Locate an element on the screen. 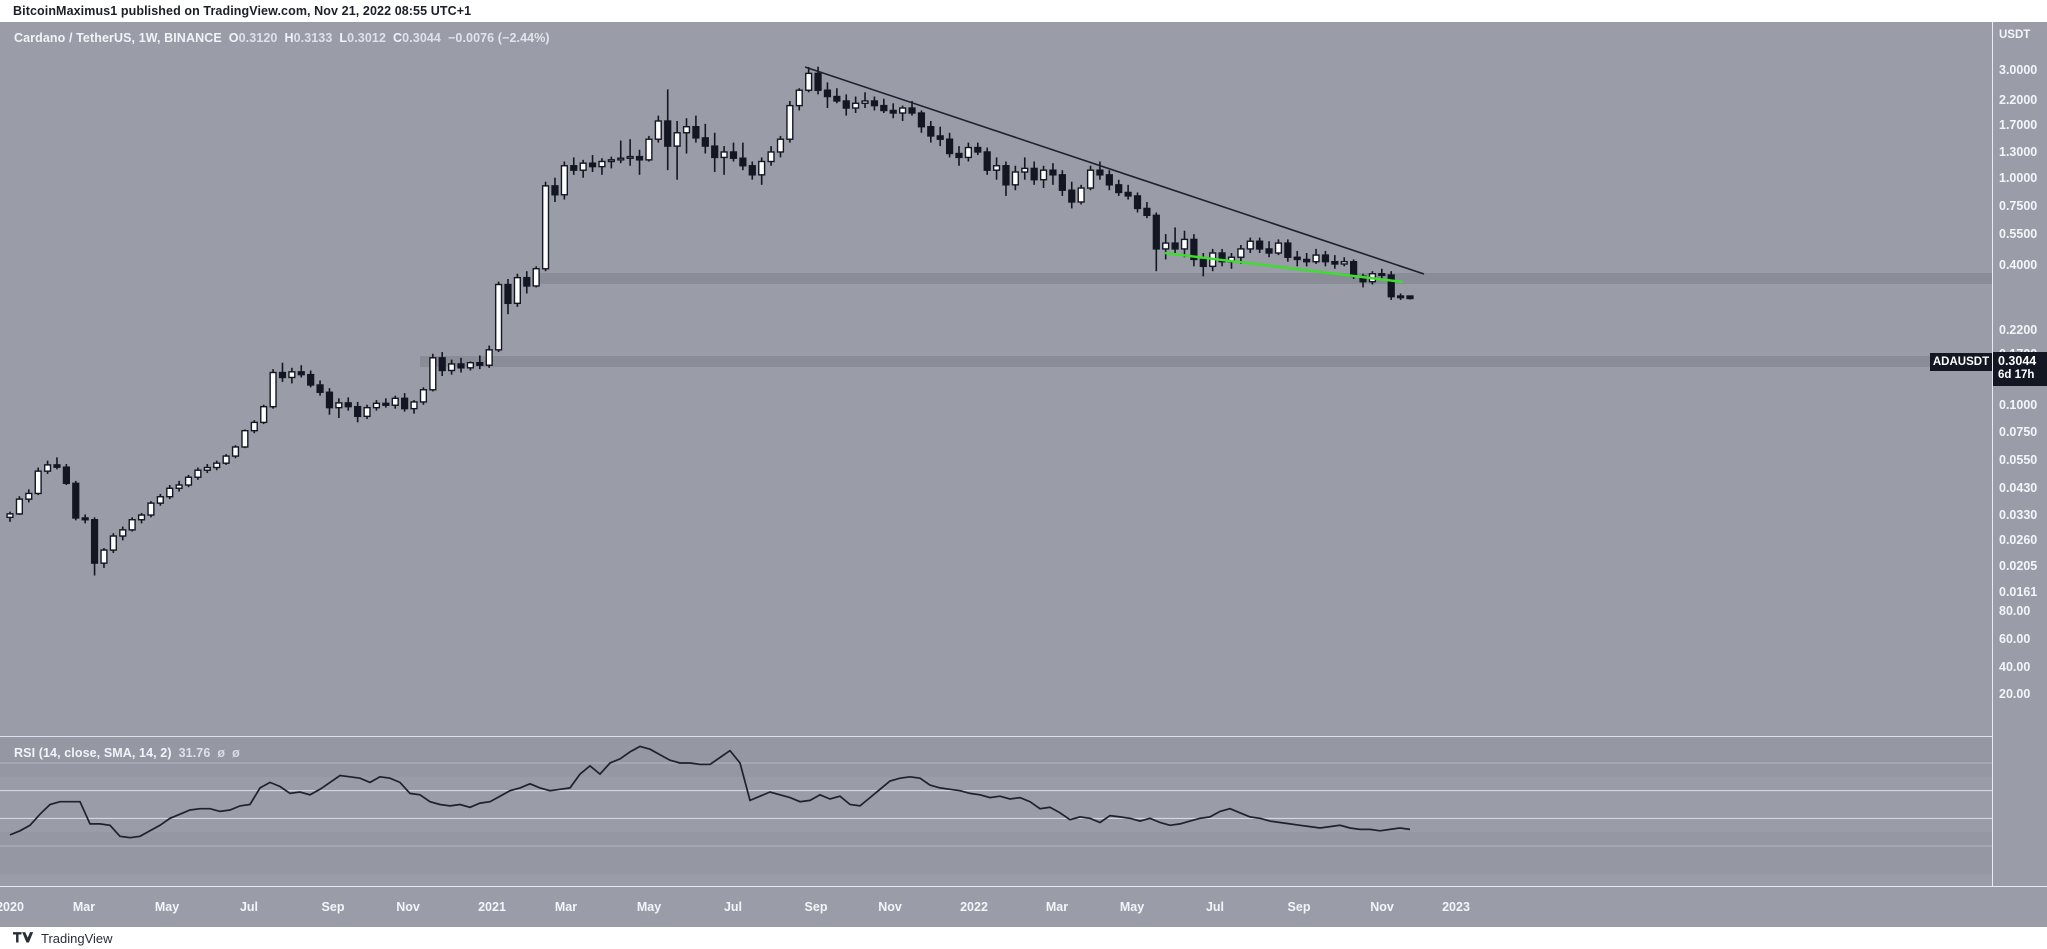 The width and height of the screenshot is (2047, 949). rsi-legend-title: RSI (14, close, SMA, 14, 2) is located at coordinates (93, 753).